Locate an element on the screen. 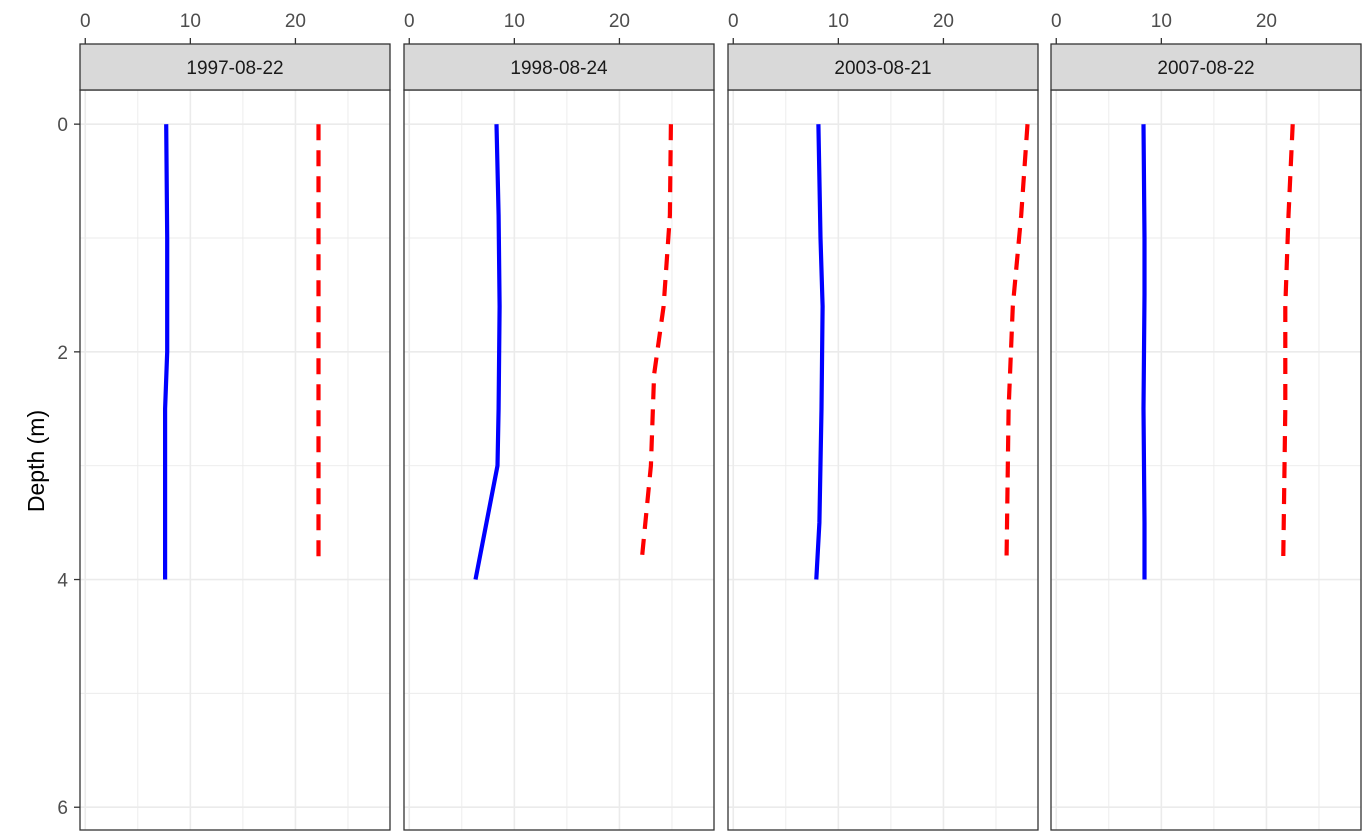 This screenshot has height=833, width=1362. y-tick-label: 0 is located at coordinates (62, 125).